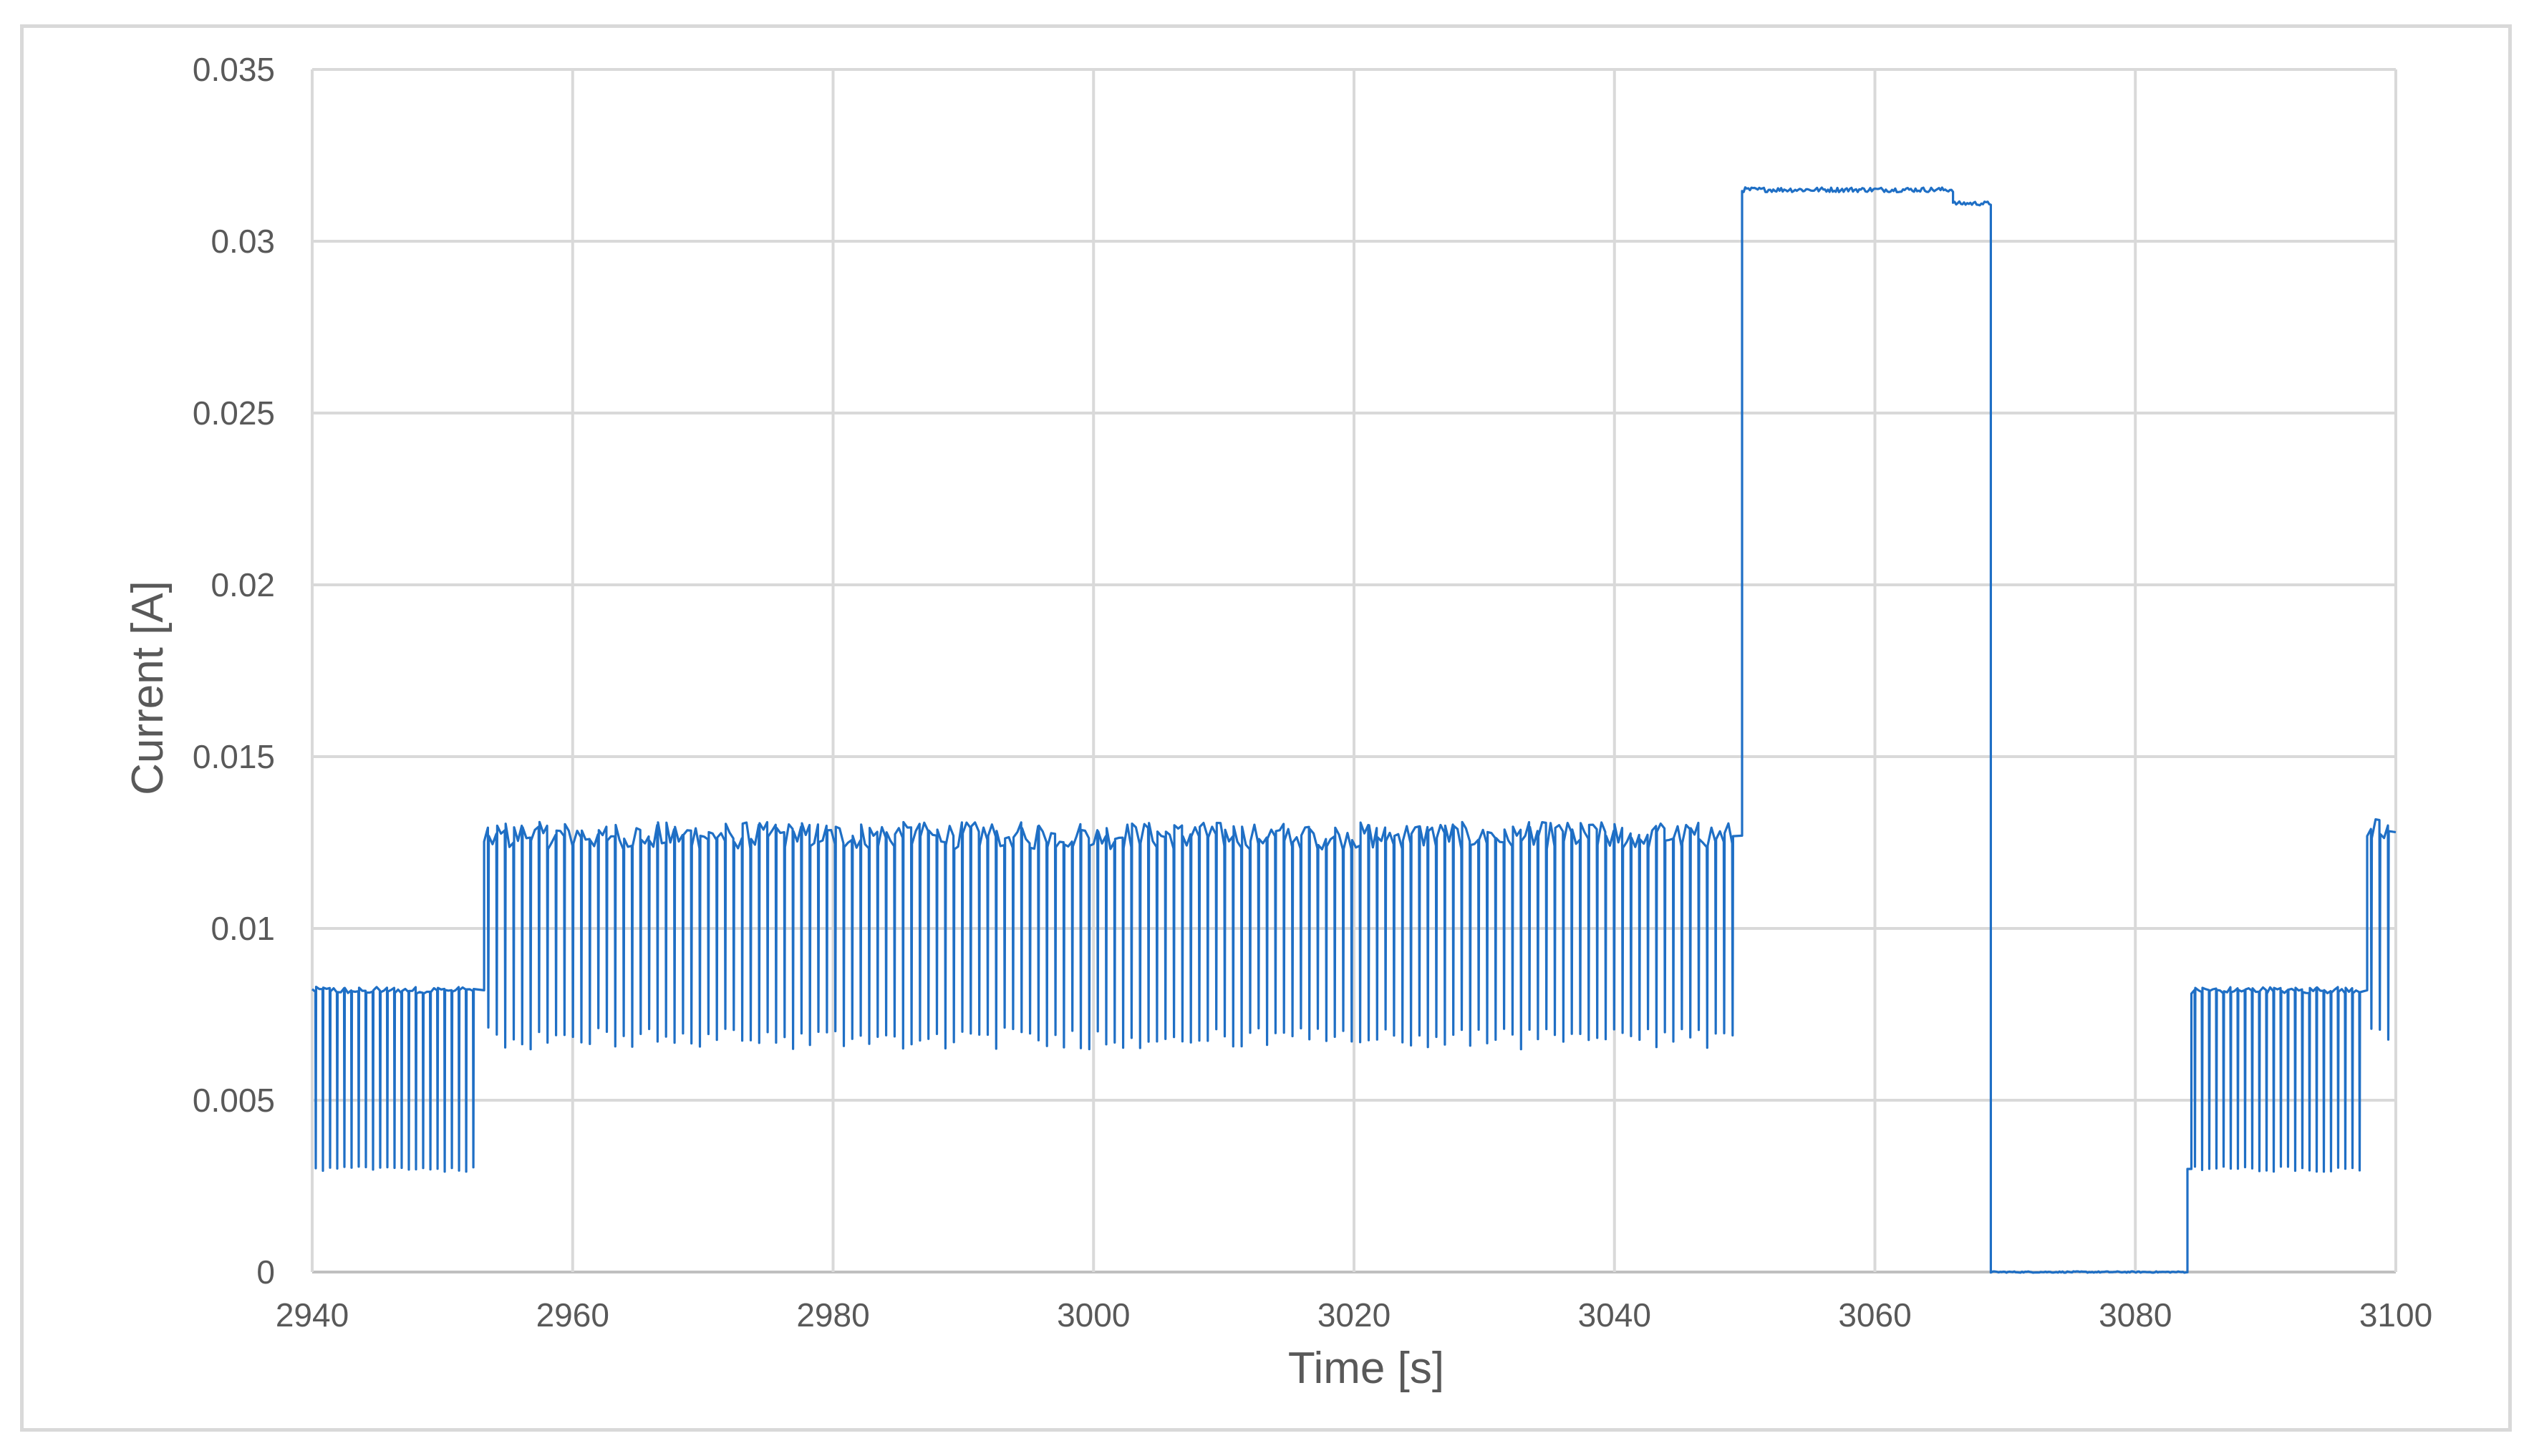 This screenshot has height=1456, width=2534. Describe the element at coordinates (832, 1315) in the screenshot. I see `x-tick-label: 2980` at that location.